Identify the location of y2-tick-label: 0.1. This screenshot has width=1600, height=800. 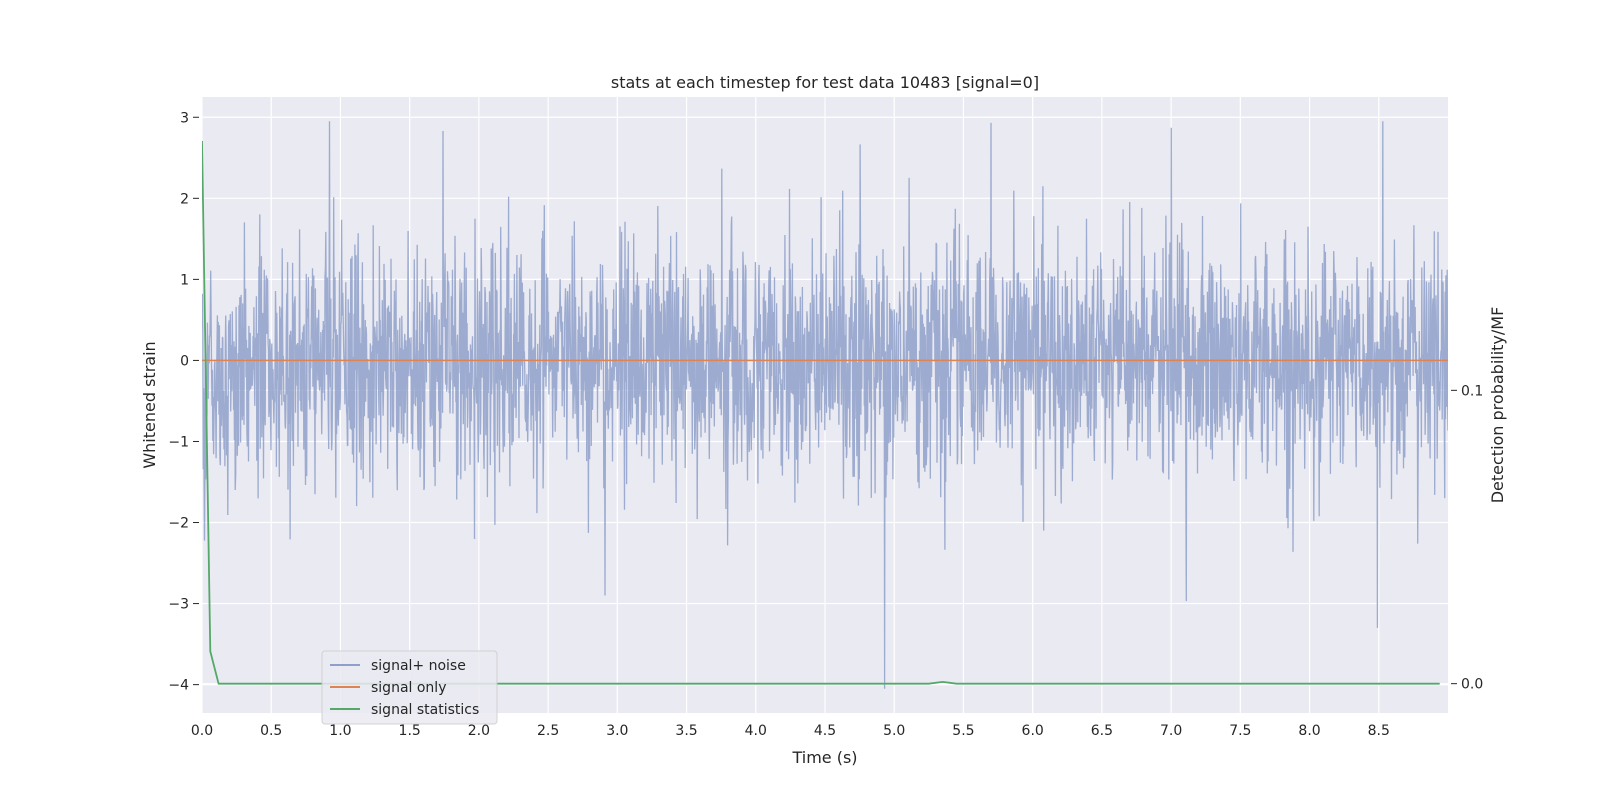
(1472, 391).